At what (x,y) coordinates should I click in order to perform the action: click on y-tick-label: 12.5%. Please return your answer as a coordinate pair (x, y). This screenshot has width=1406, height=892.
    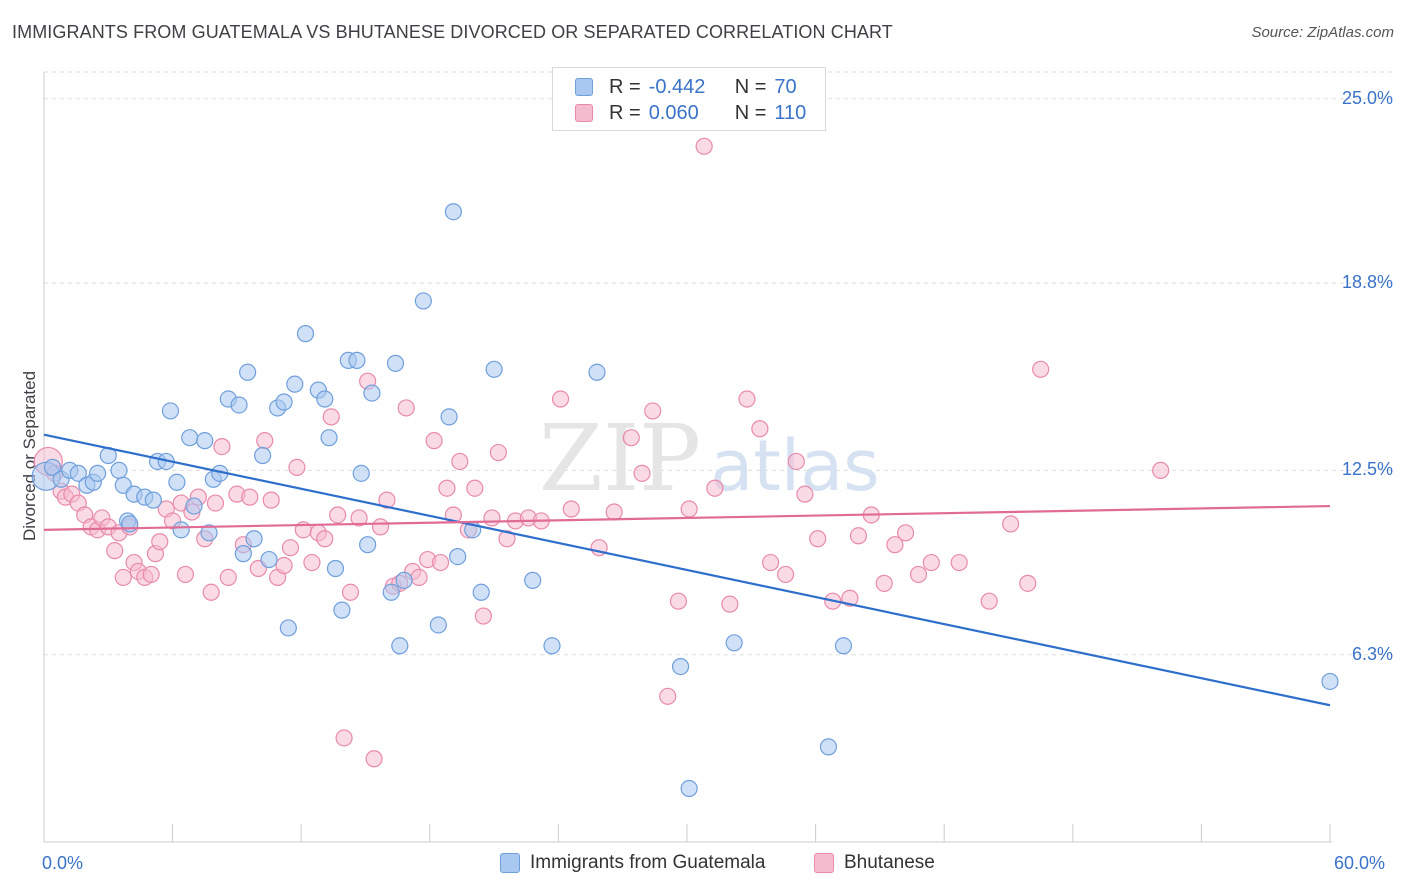
    Looking at the image, I should click on (1367, 469).